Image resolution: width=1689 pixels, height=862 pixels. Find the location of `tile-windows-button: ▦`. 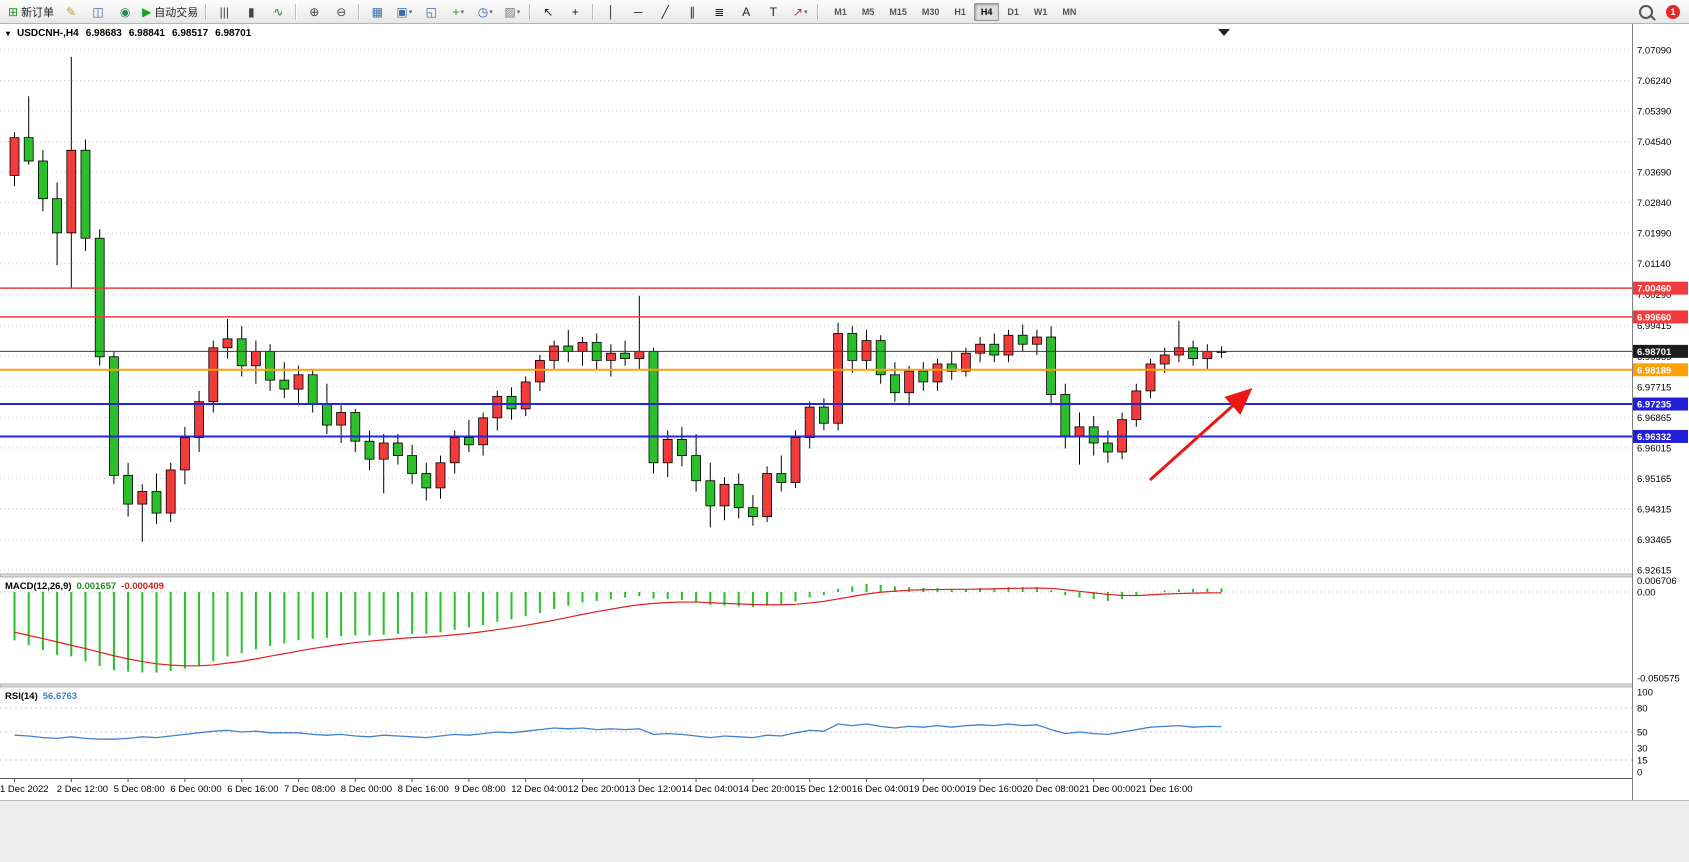

tile-windows-button: ▦ is located at coordinates (377, 12).